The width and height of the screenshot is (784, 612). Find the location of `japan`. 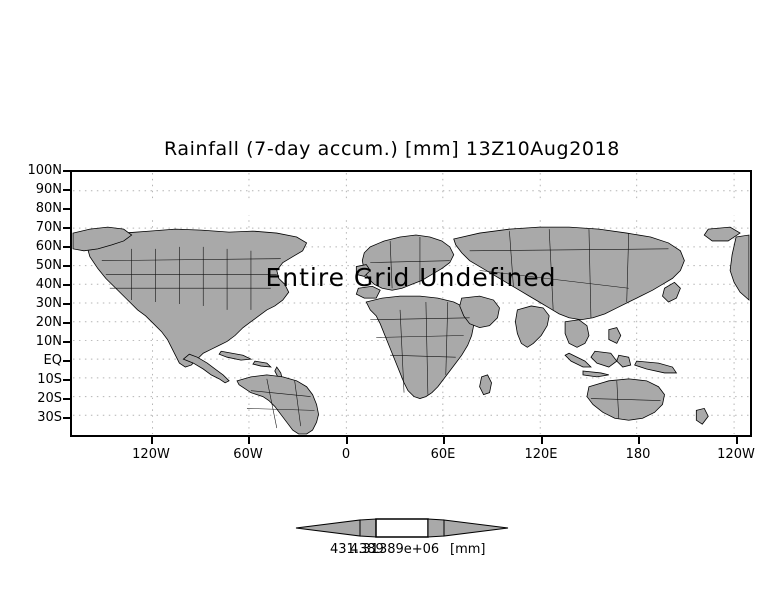

japan is located at coordinates (671, 292).